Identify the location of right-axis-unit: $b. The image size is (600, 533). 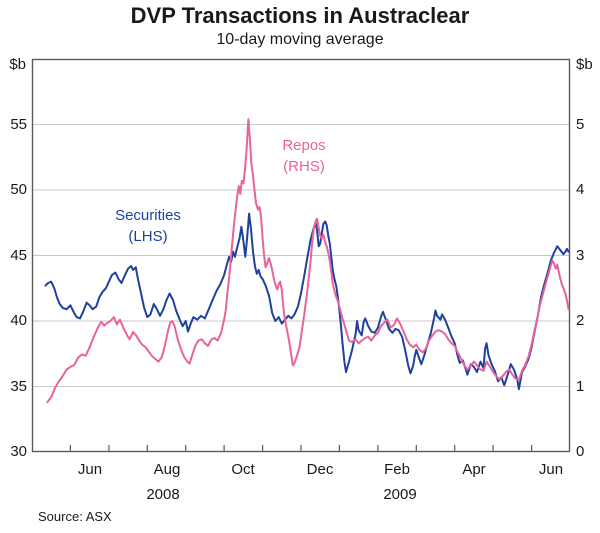
(584, 64).